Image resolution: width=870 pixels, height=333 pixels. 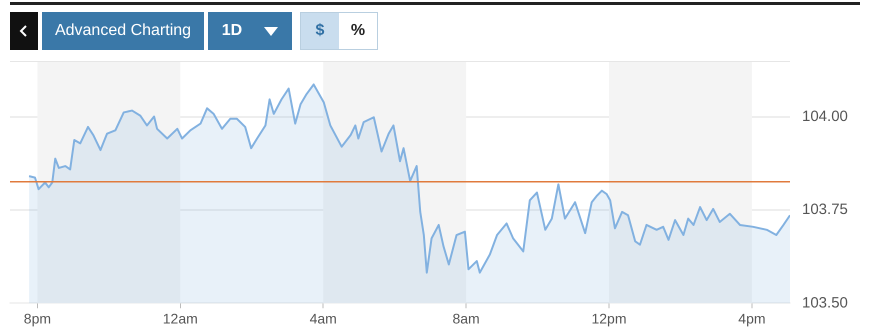 I want to click on text: 1D, so click(x=232, y=31).